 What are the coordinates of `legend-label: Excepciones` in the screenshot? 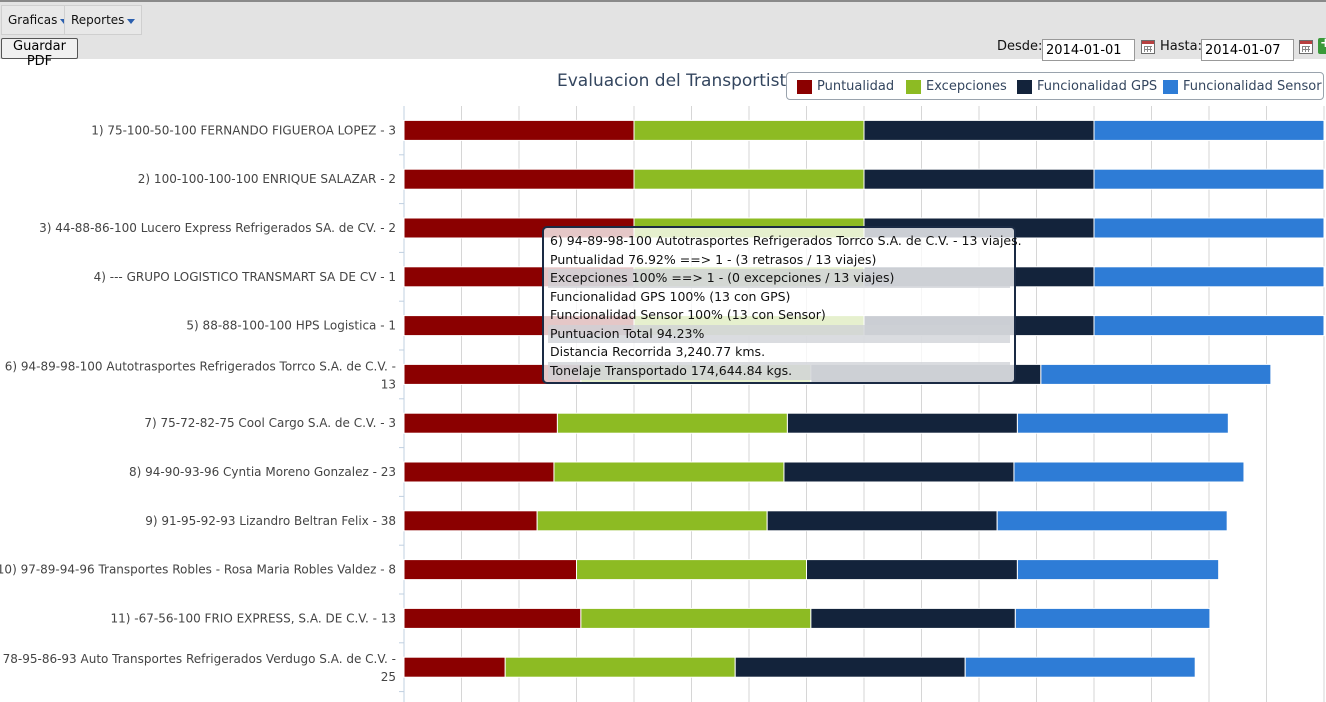 It's located at (966, 86).